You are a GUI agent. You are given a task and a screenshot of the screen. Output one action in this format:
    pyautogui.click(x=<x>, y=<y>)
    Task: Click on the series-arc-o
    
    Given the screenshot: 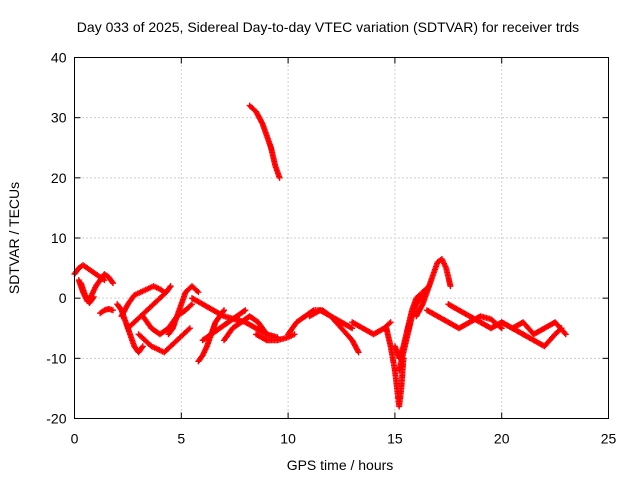 What is the action you would take?
    pyautogui.click(x=264, y=141)
    